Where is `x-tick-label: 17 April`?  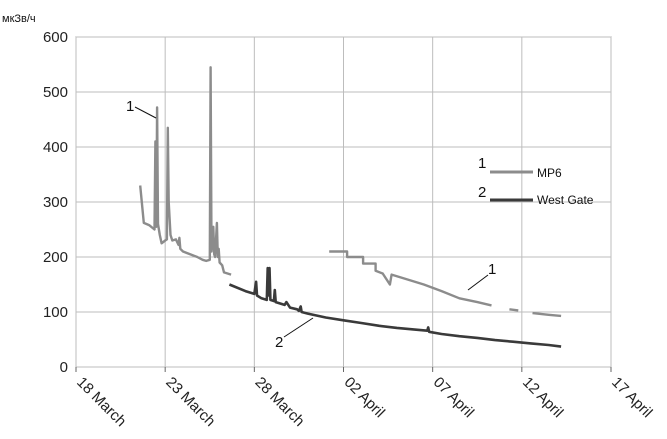
x-tick-label: 17 April is located at coordinates (631, 397).